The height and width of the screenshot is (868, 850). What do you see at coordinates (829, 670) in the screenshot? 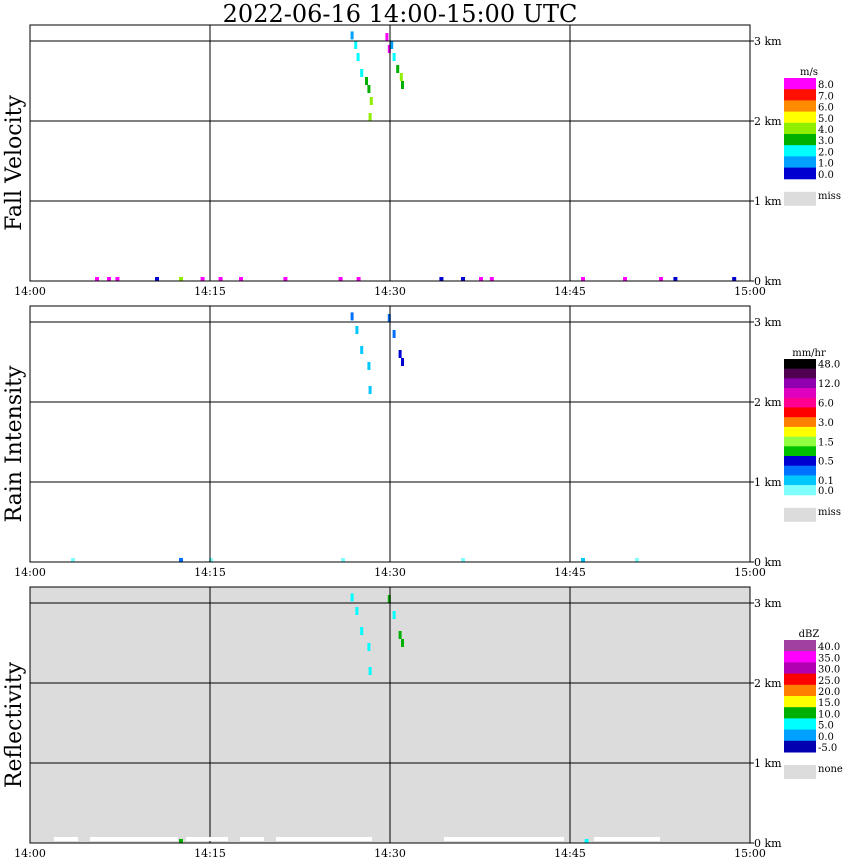
I see `legend-label: 30.0` at bounding box center [829, 670].